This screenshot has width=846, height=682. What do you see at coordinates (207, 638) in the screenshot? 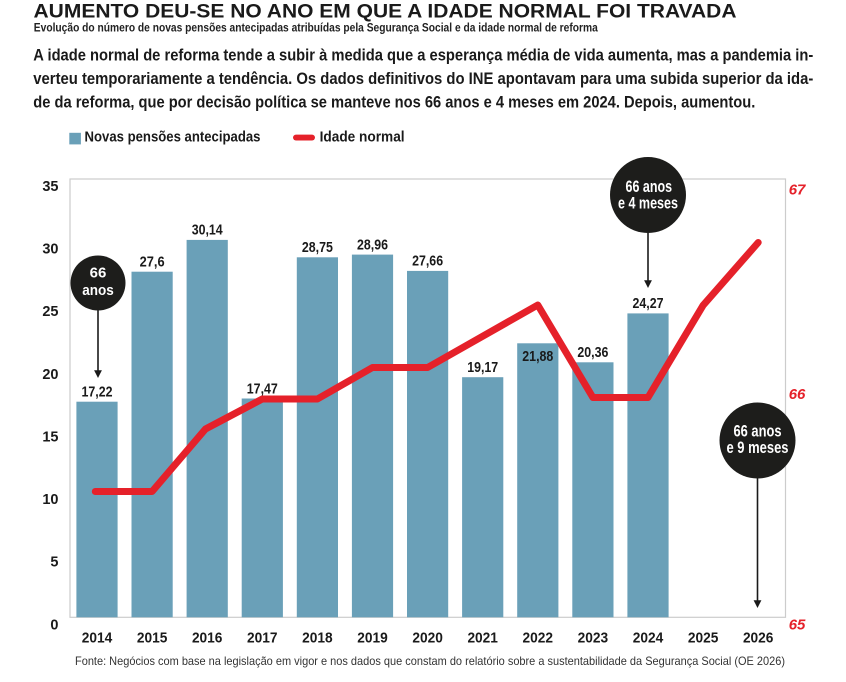
I see `svg-text: 2016` at bounding box center [207, 638].